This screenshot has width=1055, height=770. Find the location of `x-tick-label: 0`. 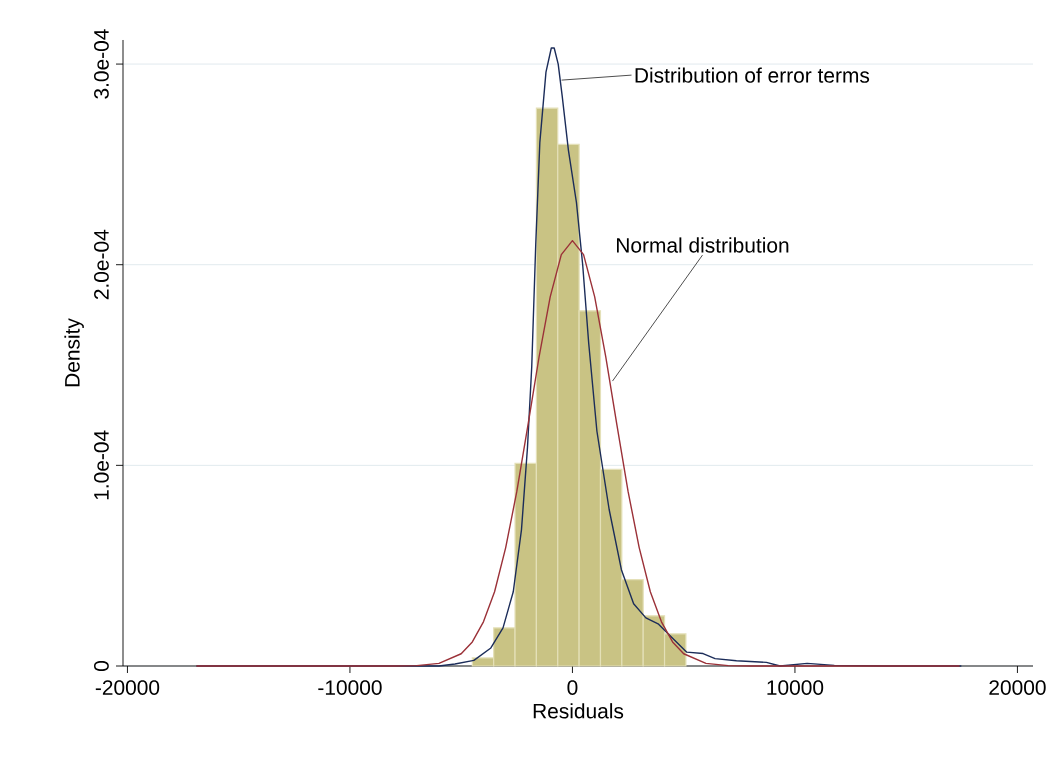

x-tick-label: 0 is located at coordinates (572, 687).